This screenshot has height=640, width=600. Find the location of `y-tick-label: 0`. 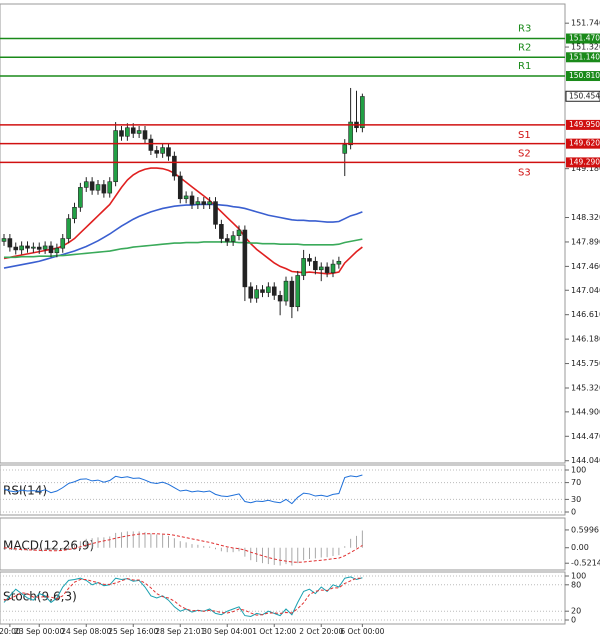

y-tick-label: 0 is located at coordinates (573, 620).